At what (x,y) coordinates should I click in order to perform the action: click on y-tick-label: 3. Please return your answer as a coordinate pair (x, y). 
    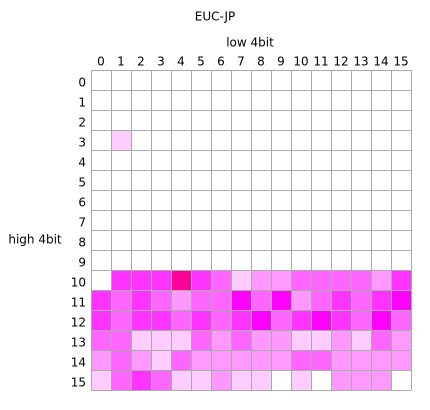
    Looking at the image, I should click on (82, 143).